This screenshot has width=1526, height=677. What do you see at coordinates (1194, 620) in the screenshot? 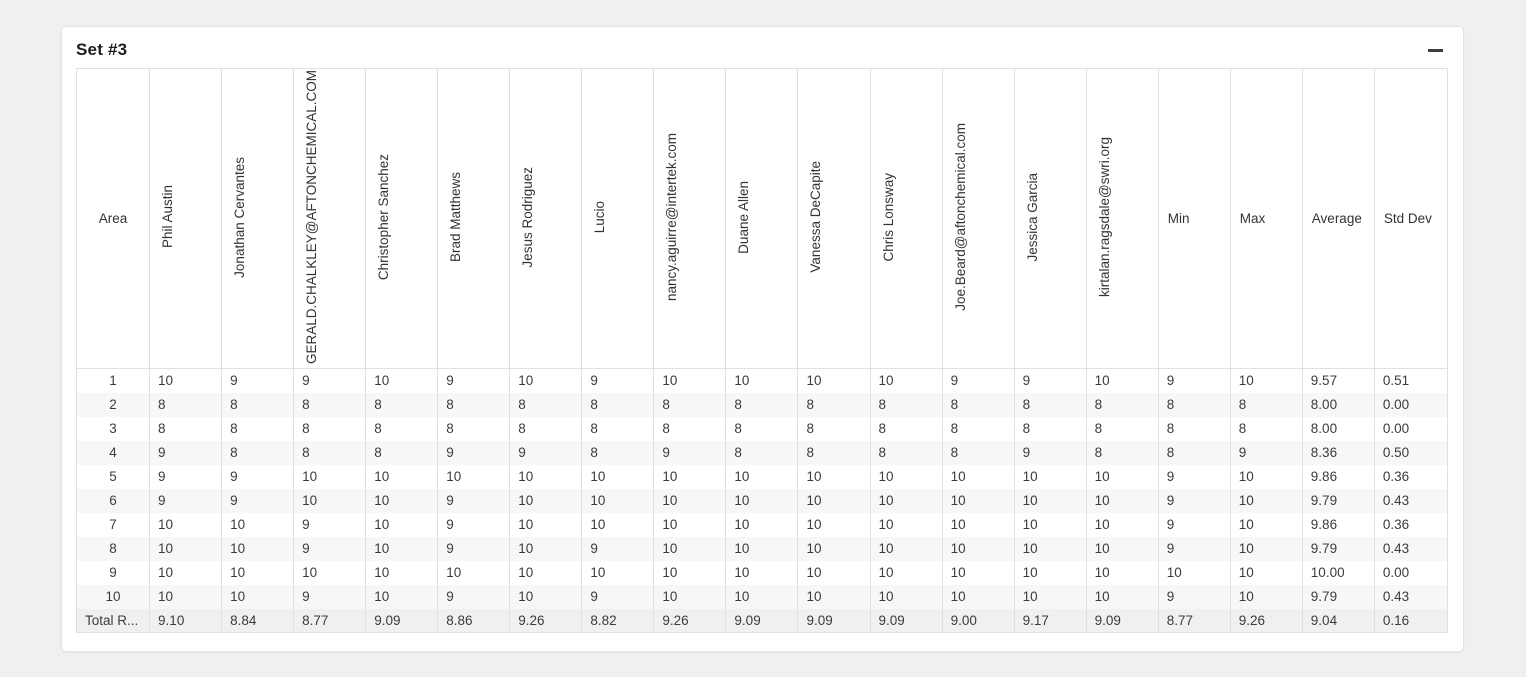
I see `total-stat-cell: 8.77` at bounding box center [1194, 620].